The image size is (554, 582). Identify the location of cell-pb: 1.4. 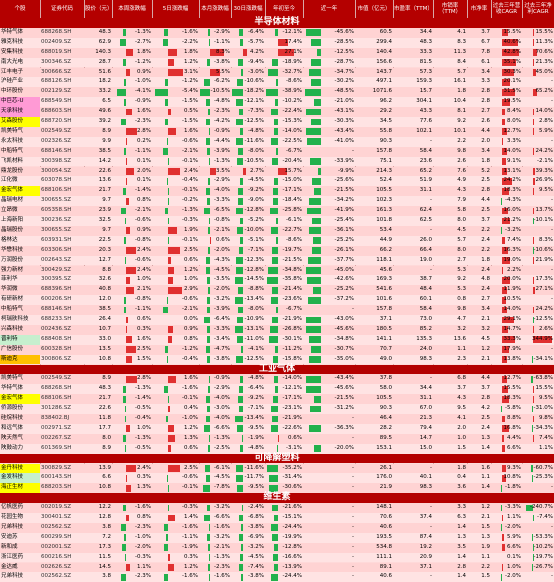
(479, 488).